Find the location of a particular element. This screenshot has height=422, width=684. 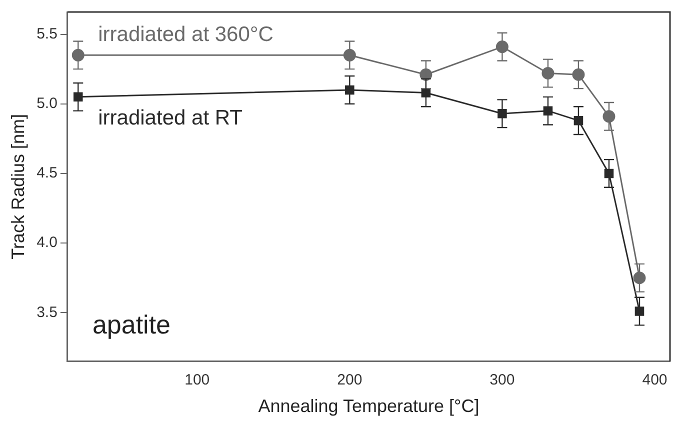

x-tick-label: 300 is located at coordinates (502, 380).